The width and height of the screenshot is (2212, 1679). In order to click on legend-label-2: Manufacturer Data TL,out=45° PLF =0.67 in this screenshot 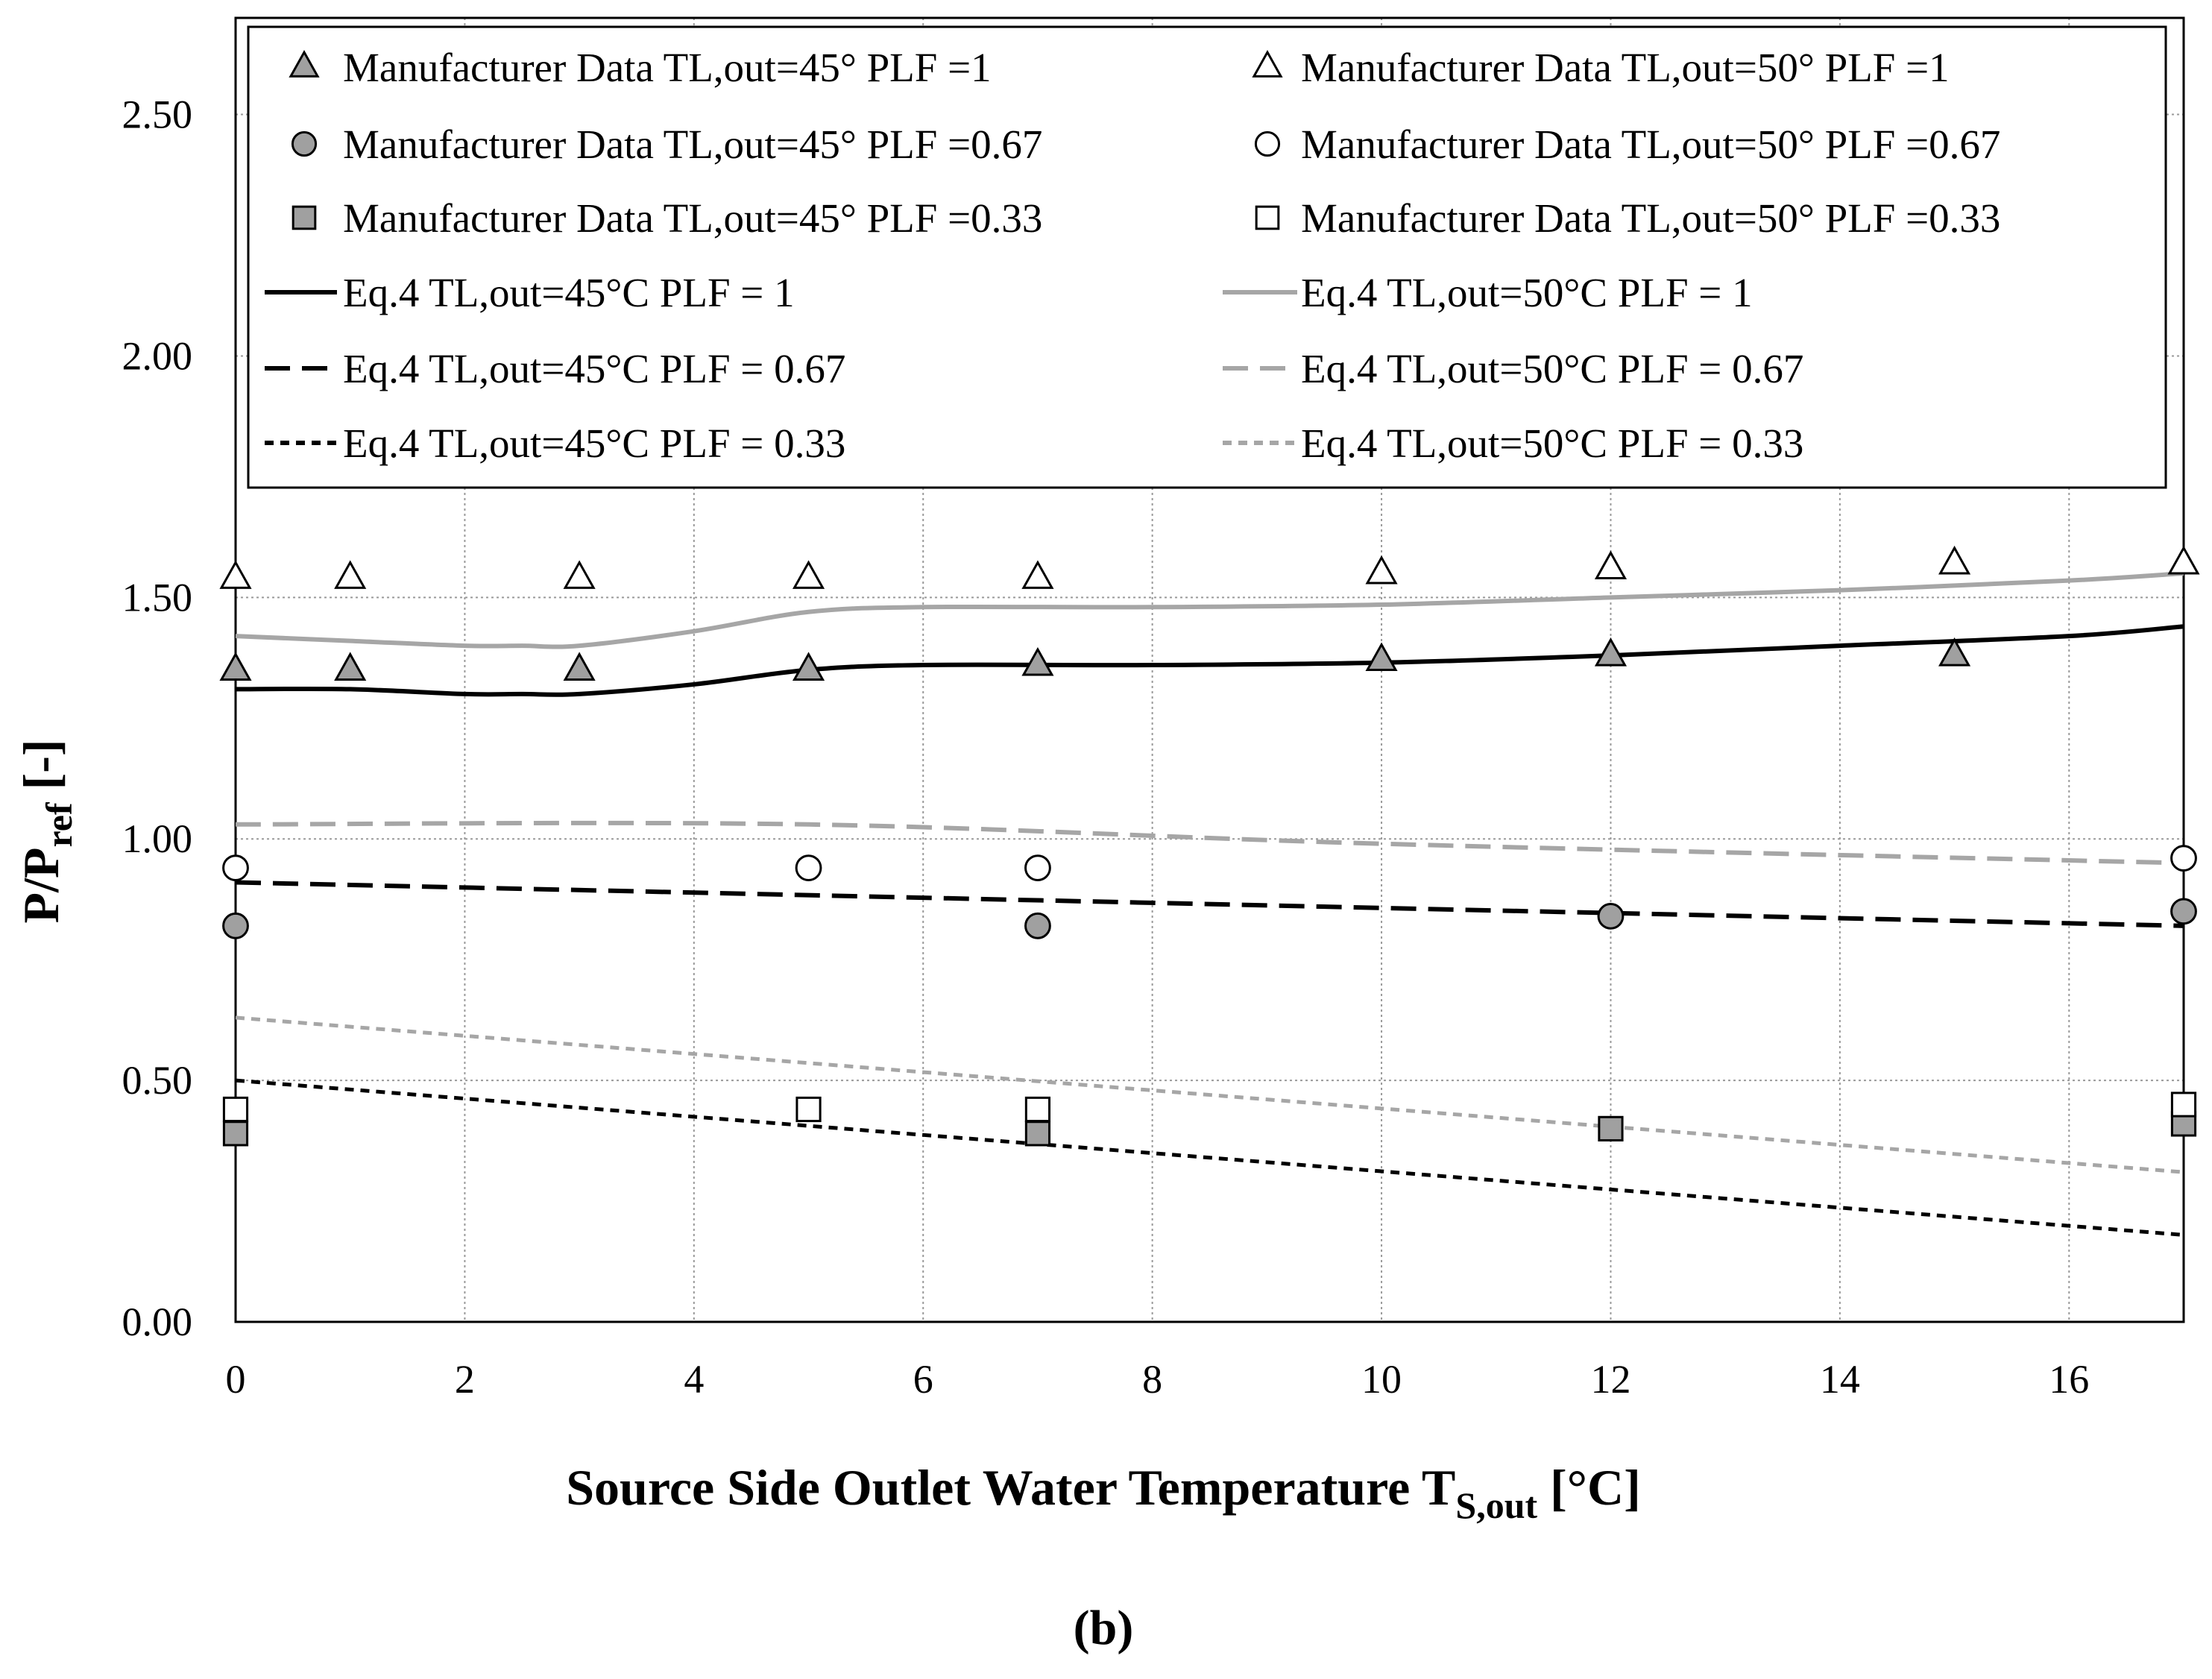, I will do `click(692, 144)`.